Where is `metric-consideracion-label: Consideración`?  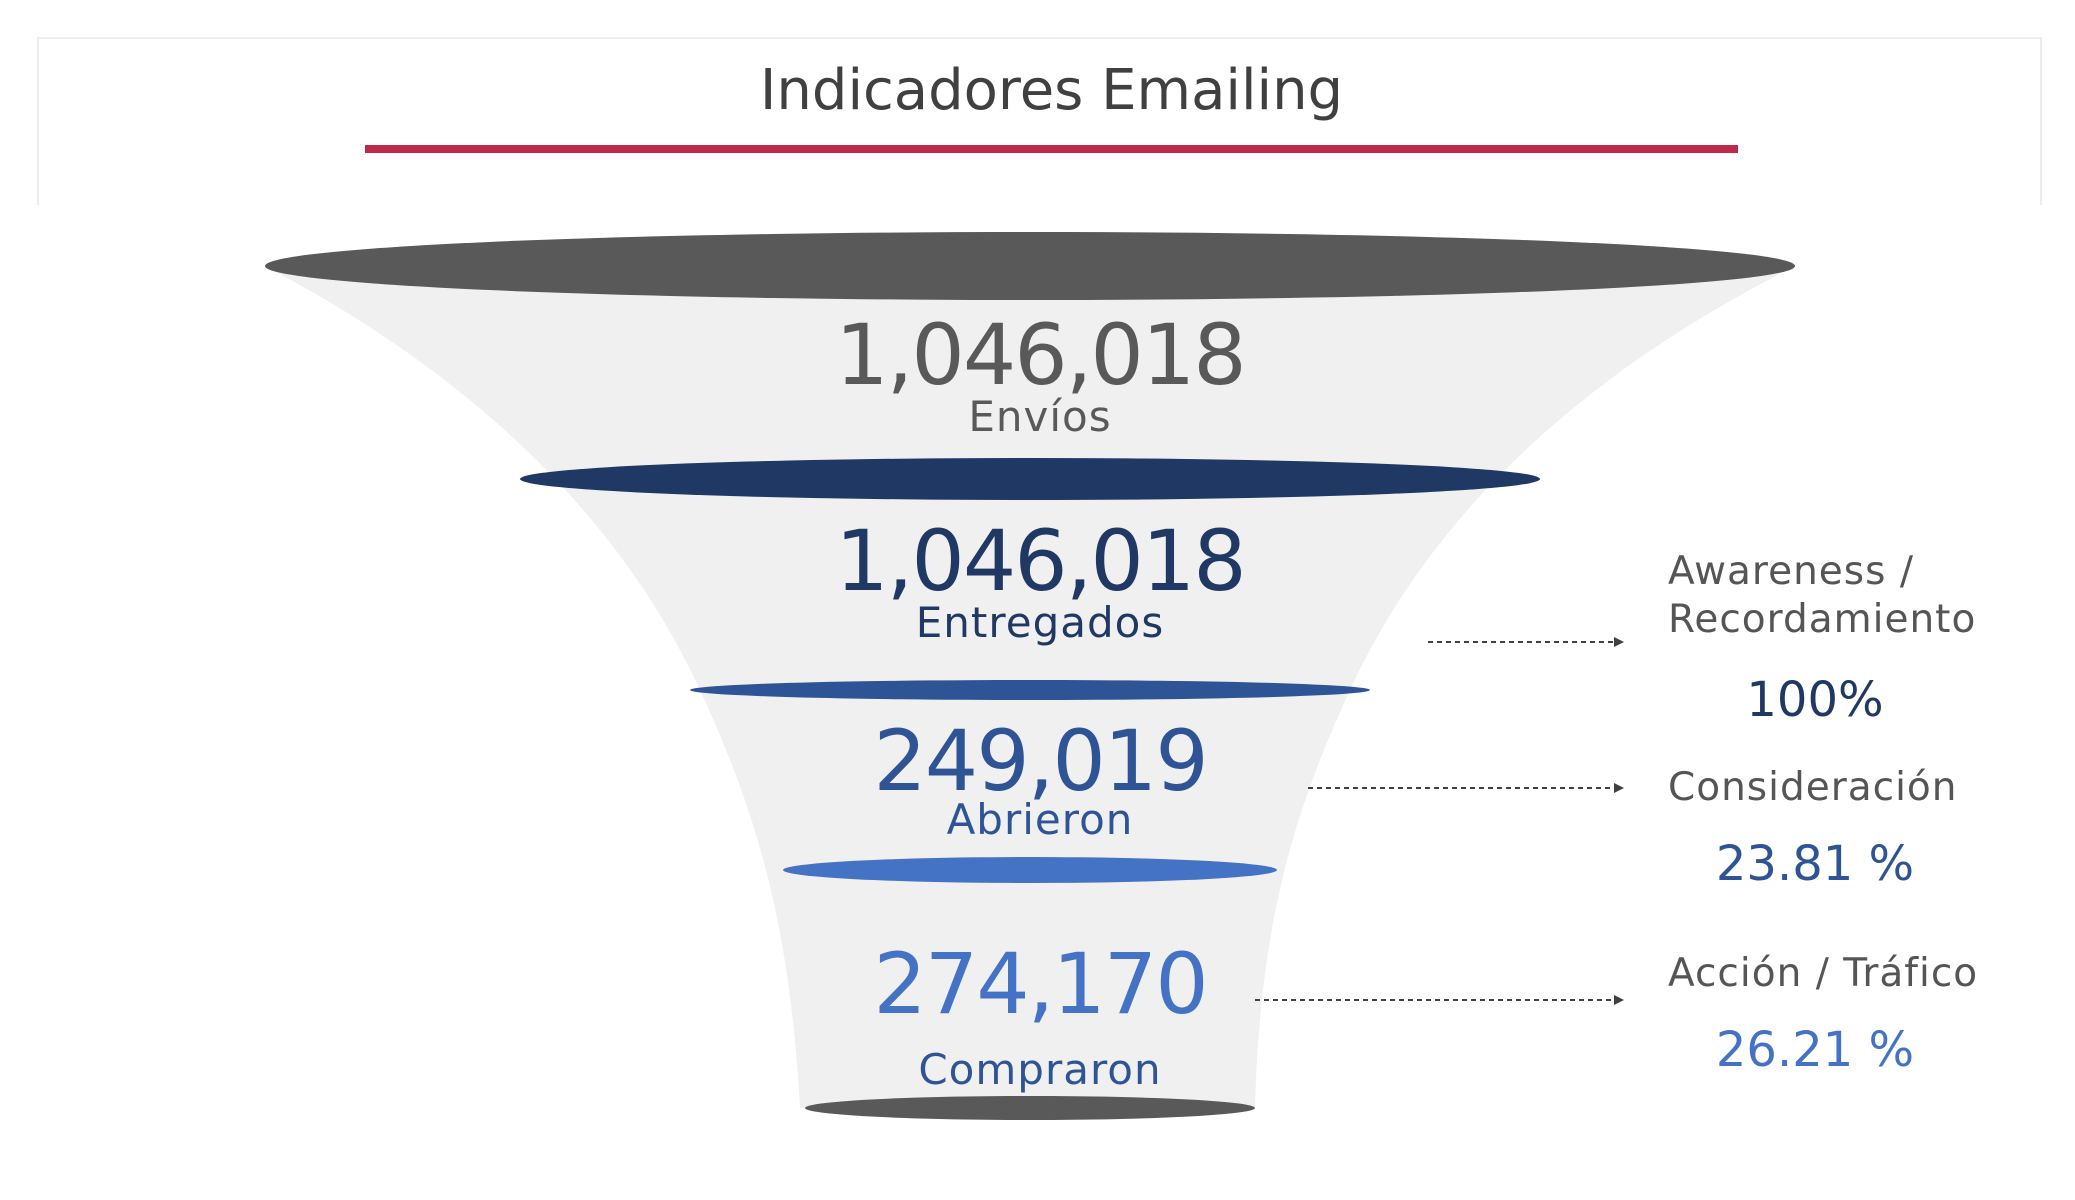
metric-consideracion-label: Consideración is located at coordinates (1813, 787).